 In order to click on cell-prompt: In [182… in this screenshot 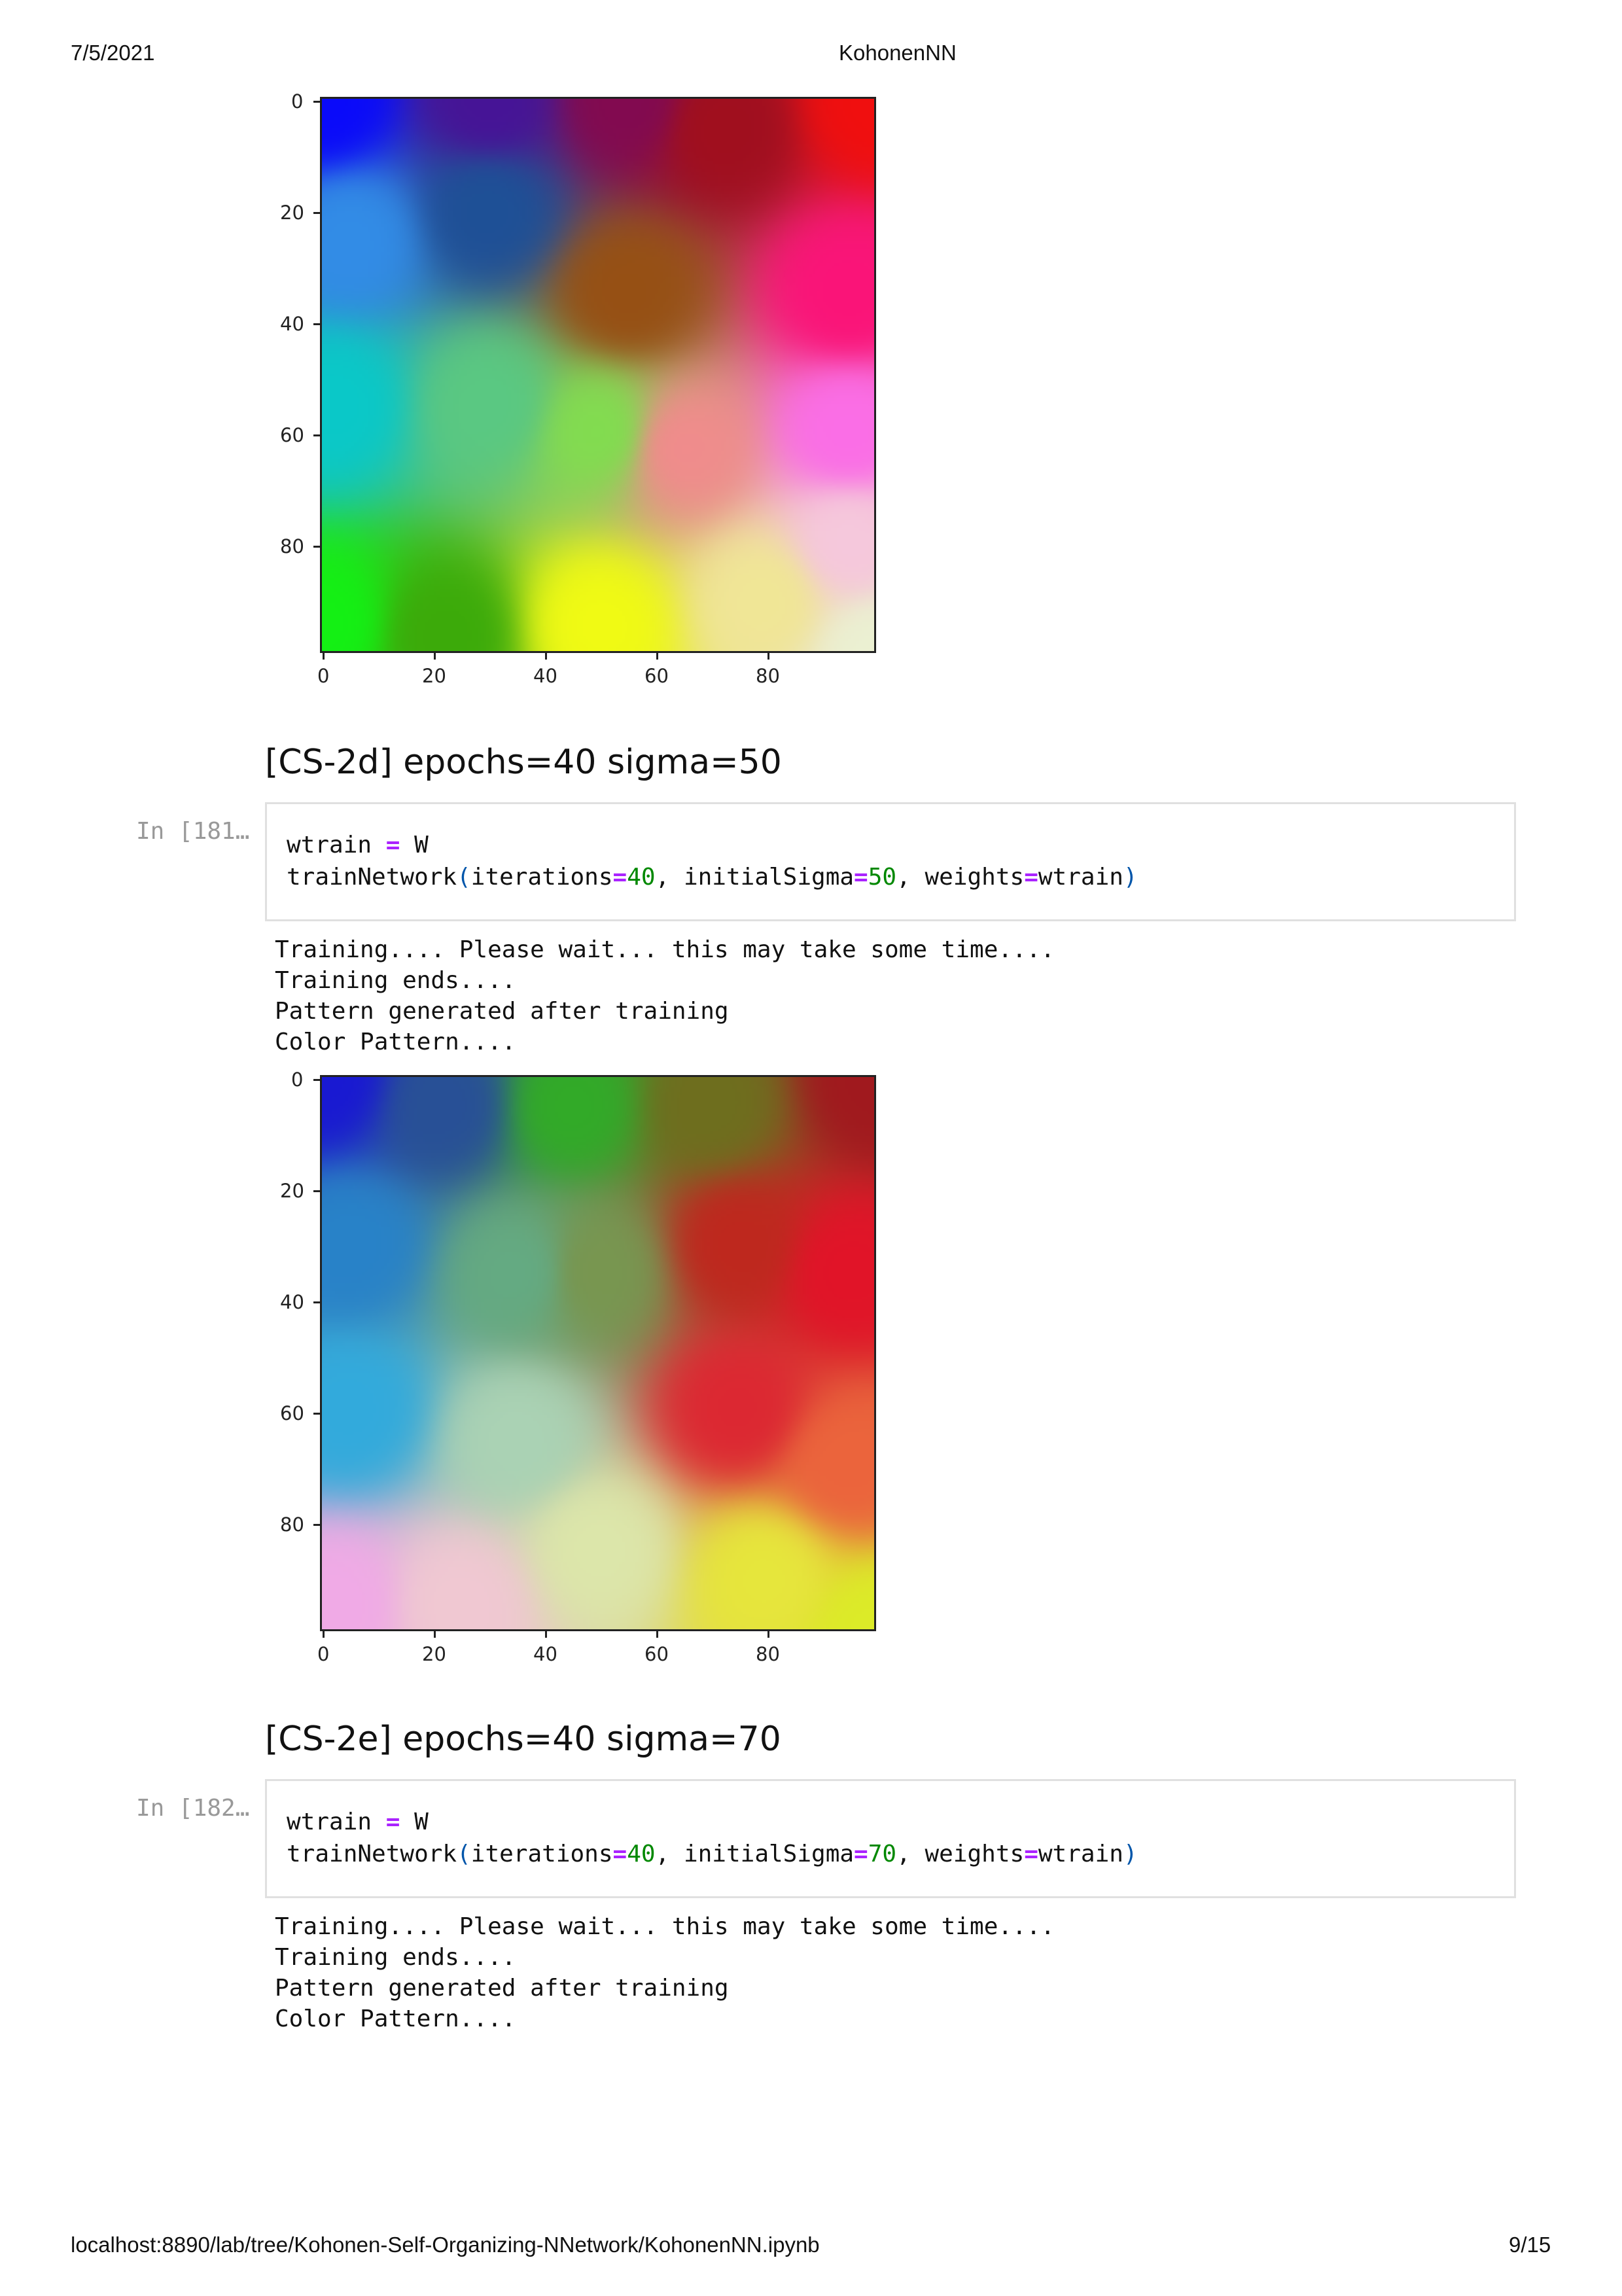, I will do `click(193, 1808)`.